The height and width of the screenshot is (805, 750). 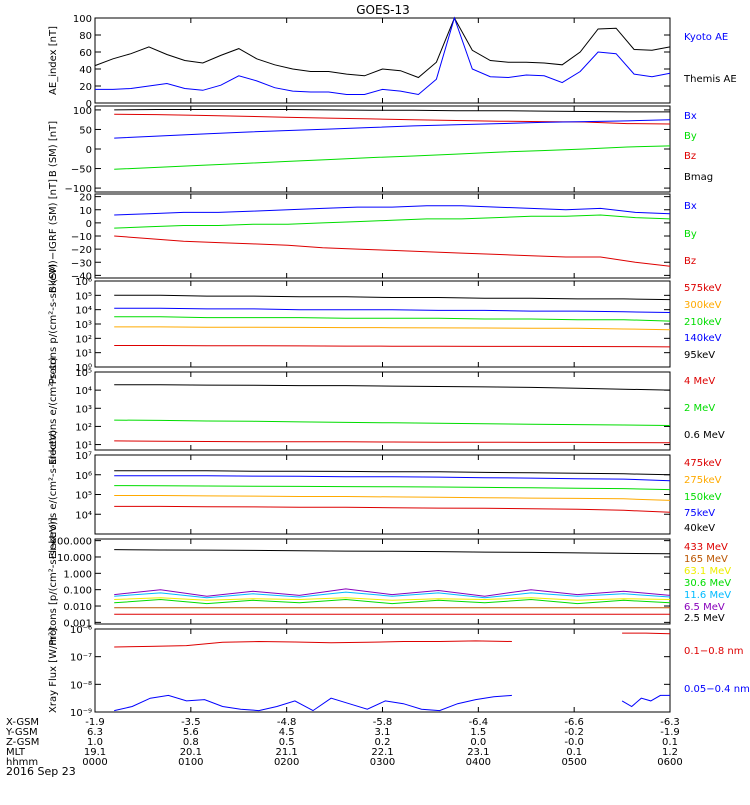 I want to click on y-tick-label: −10, so click(x=81, y=237).